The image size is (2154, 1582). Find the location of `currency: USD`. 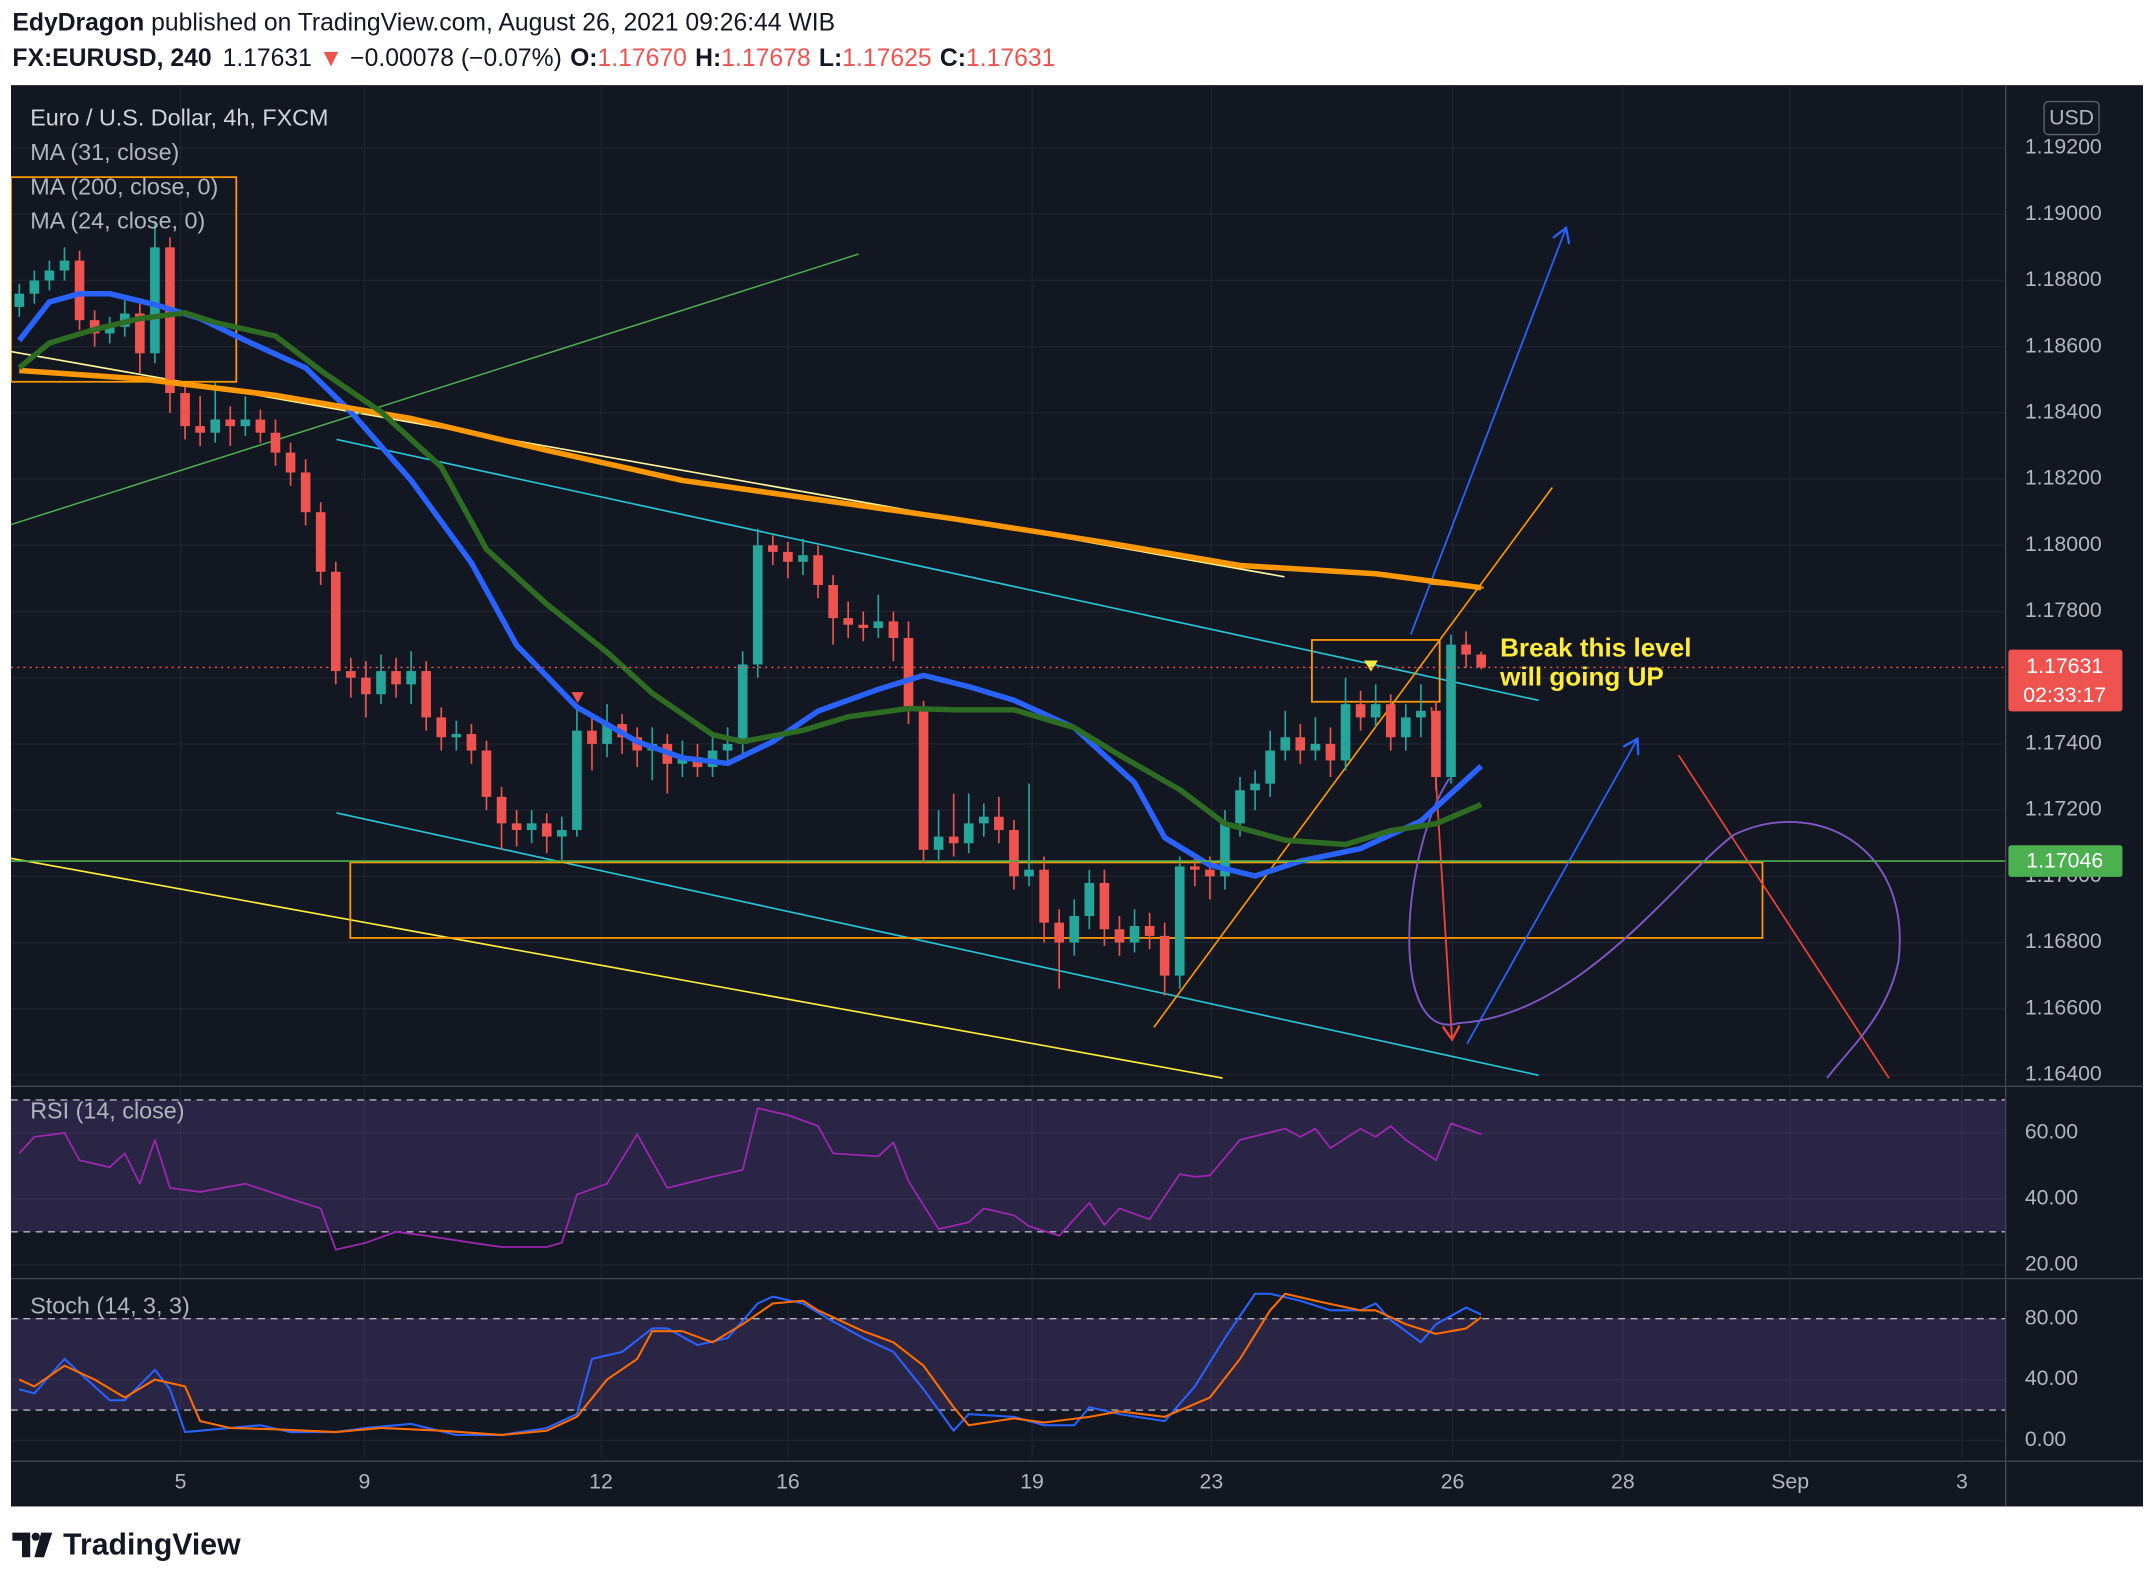

currency: USD is located at coordinates (2071, 117).